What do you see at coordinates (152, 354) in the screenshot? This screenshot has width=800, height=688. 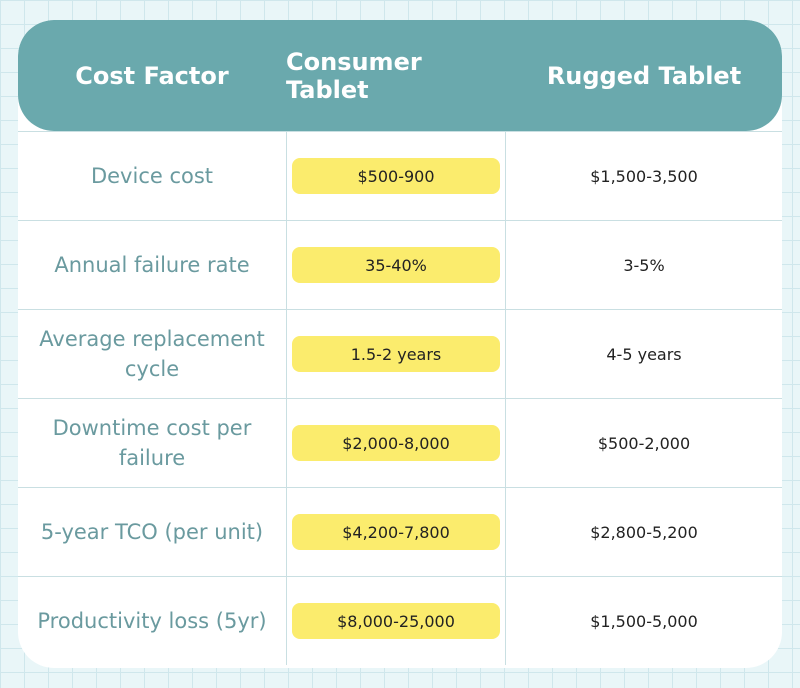 I see `cost-factor-cell: Average replacement cycle` at bounding box center [152, 354].